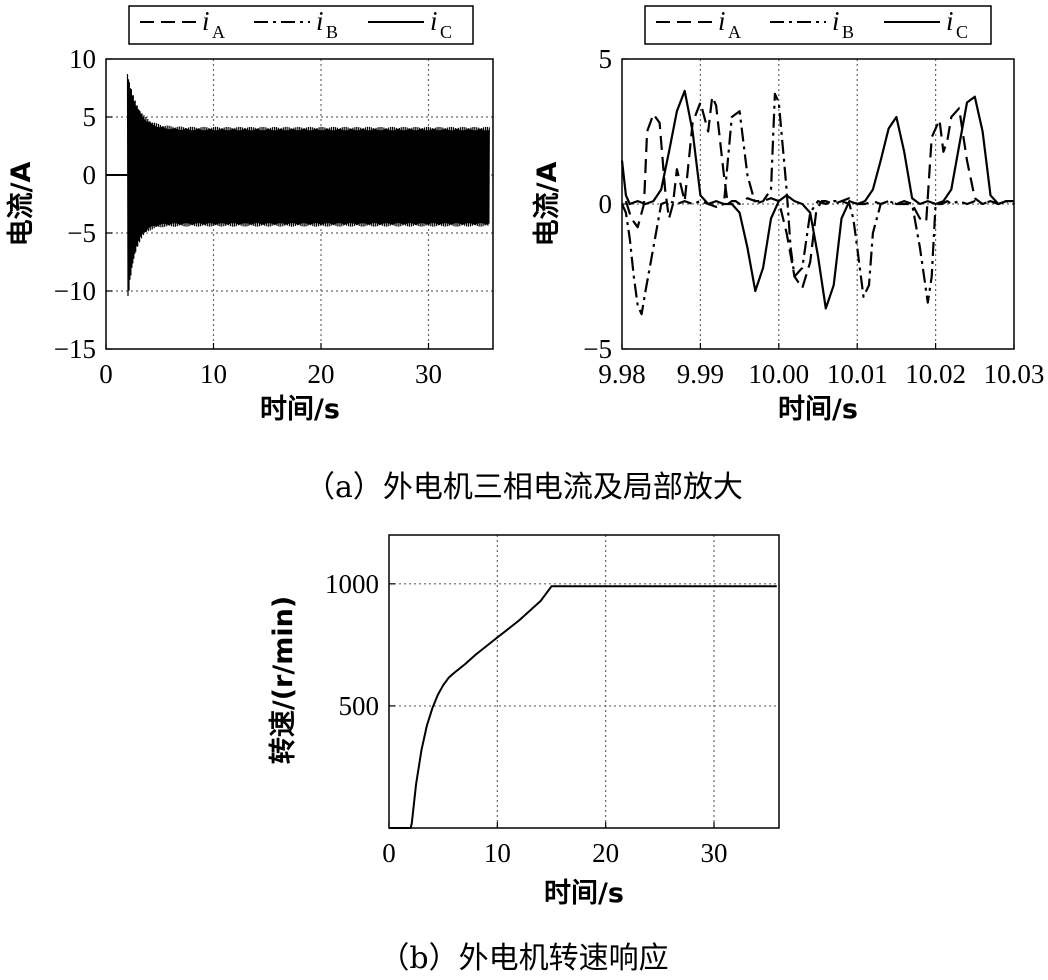 The image size is (1048, 980). I want to click on y-tick-label: 1000, so click(352, 584).